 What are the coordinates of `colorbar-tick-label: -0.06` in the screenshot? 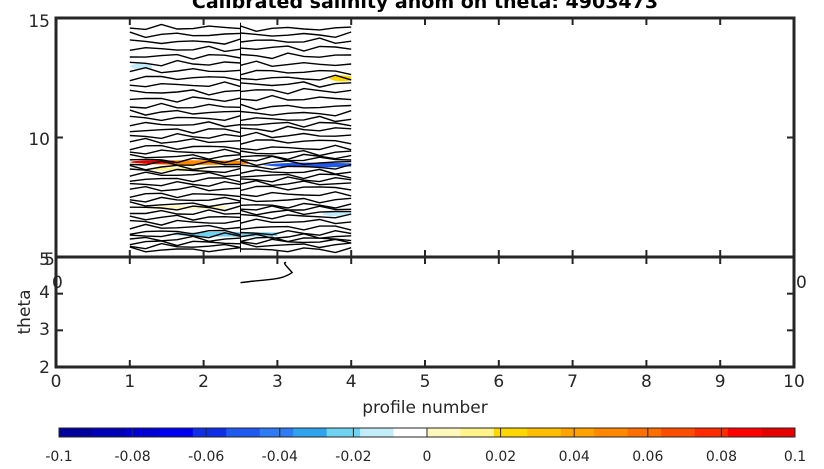 It's located at (206, 457).